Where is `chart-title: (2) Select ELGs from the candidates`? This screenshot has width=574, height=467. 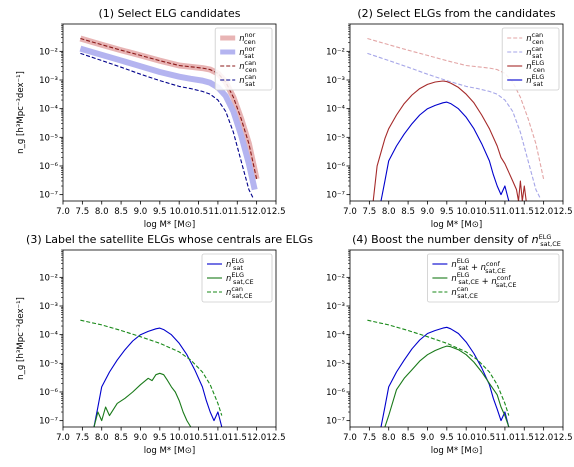 chart-title: (2) Select ELGs from the candidates is located at coordinates (456, 13).